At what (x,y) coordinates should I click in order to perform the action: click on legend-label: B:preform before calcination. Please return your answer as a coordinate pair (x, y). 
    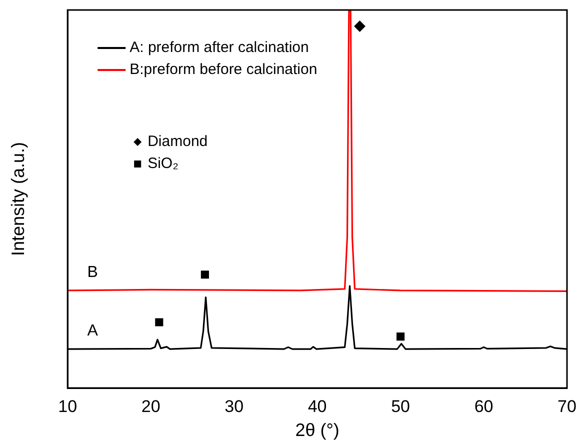
    Looking at the image, I should click on (224, 69).